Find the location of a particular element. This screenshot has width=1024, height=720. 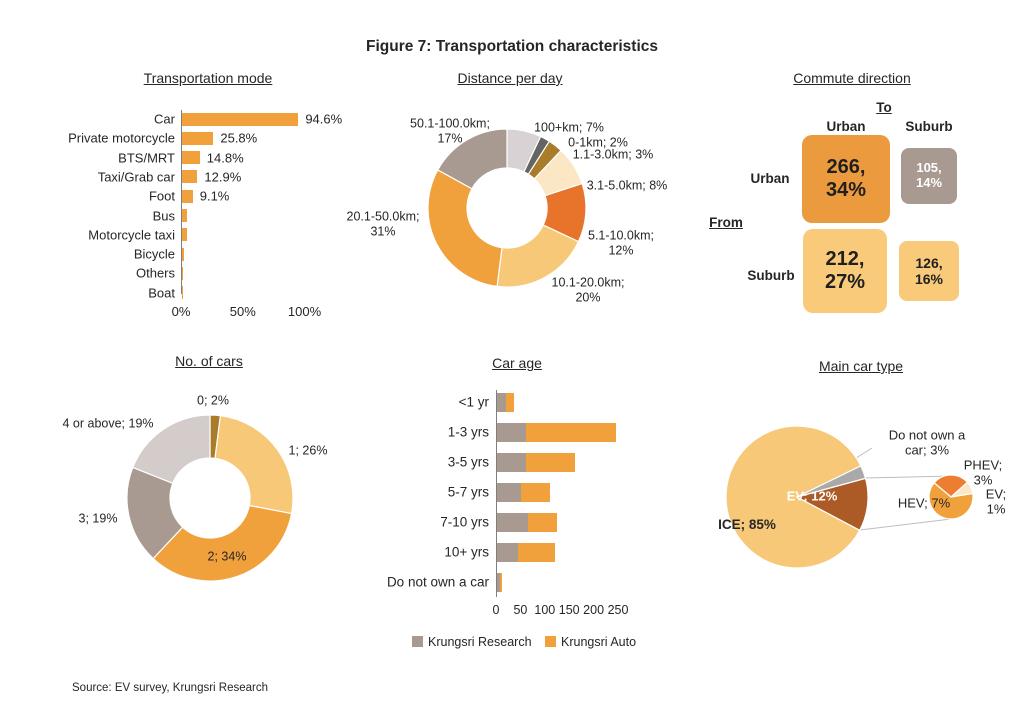

legend-label-krungsri-research: Krungsri Research is located at coordinates (480, 642).